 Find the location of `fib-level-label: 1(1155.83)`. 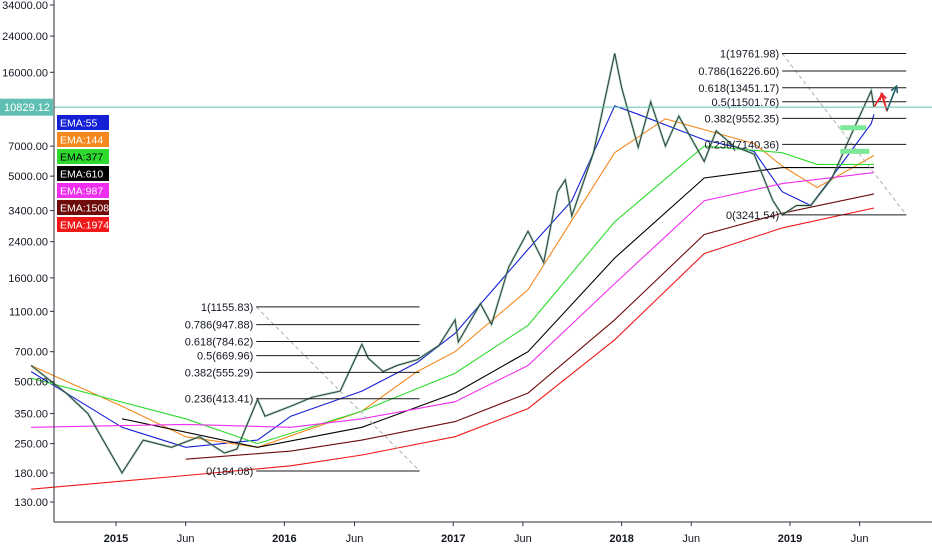

fib-level-label: 1(1155.83) is located at coordinates (227, 308).